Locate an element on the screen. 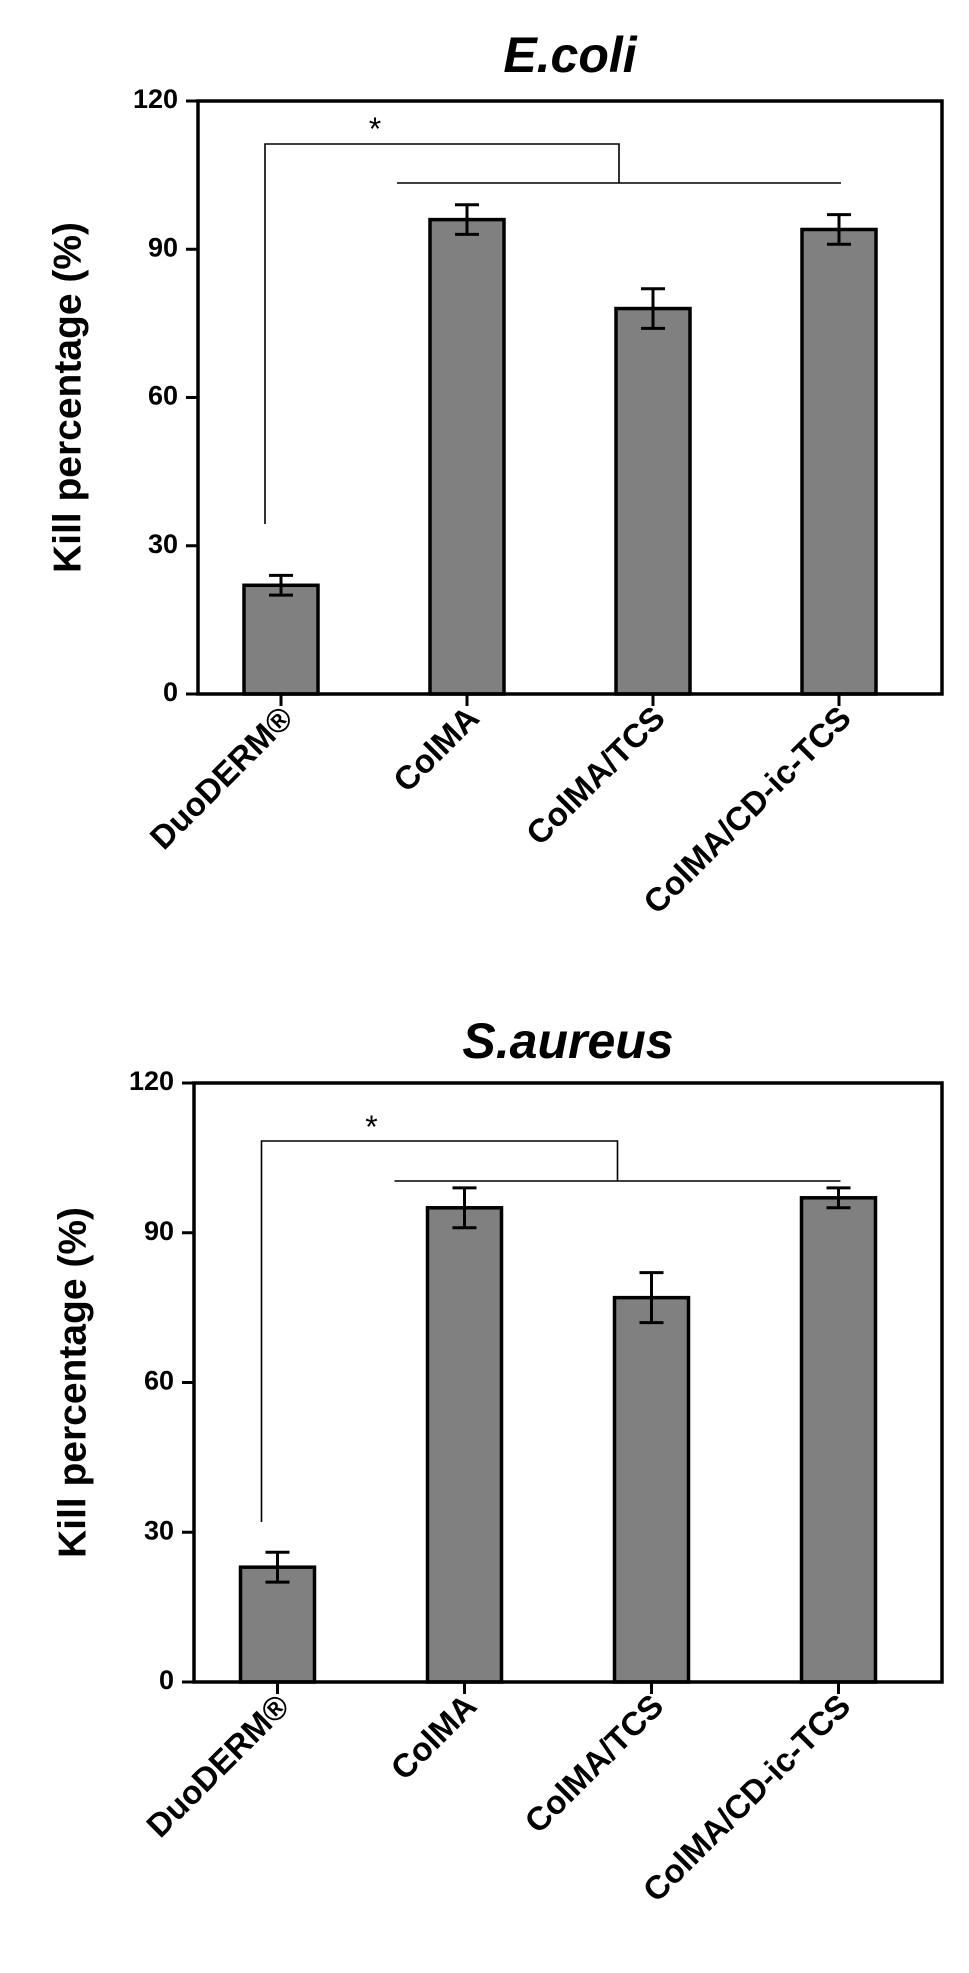 This screenshot has width=969, height=1973. chart-title: S.aureus is located at coordinates (567, 1041).